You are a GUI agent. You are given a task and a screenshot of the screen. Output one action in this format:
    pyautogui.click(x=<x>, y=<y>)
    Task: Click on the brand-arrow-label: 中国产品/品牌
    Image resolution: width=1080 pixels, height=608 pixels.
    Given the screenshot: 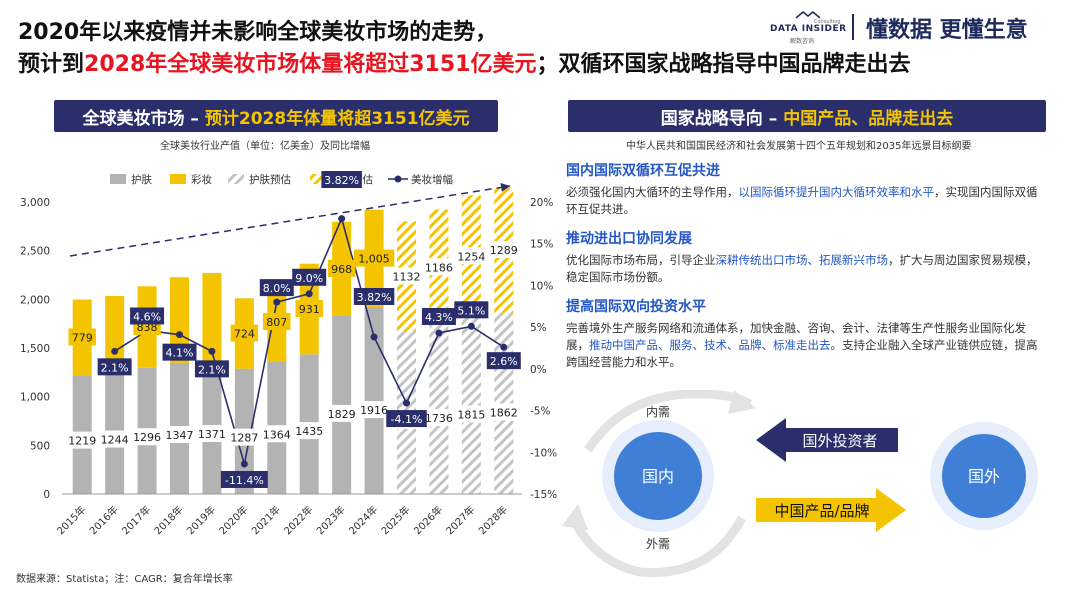 What is the action you would take?
    pyautogui.click(x=821, y=511)
    